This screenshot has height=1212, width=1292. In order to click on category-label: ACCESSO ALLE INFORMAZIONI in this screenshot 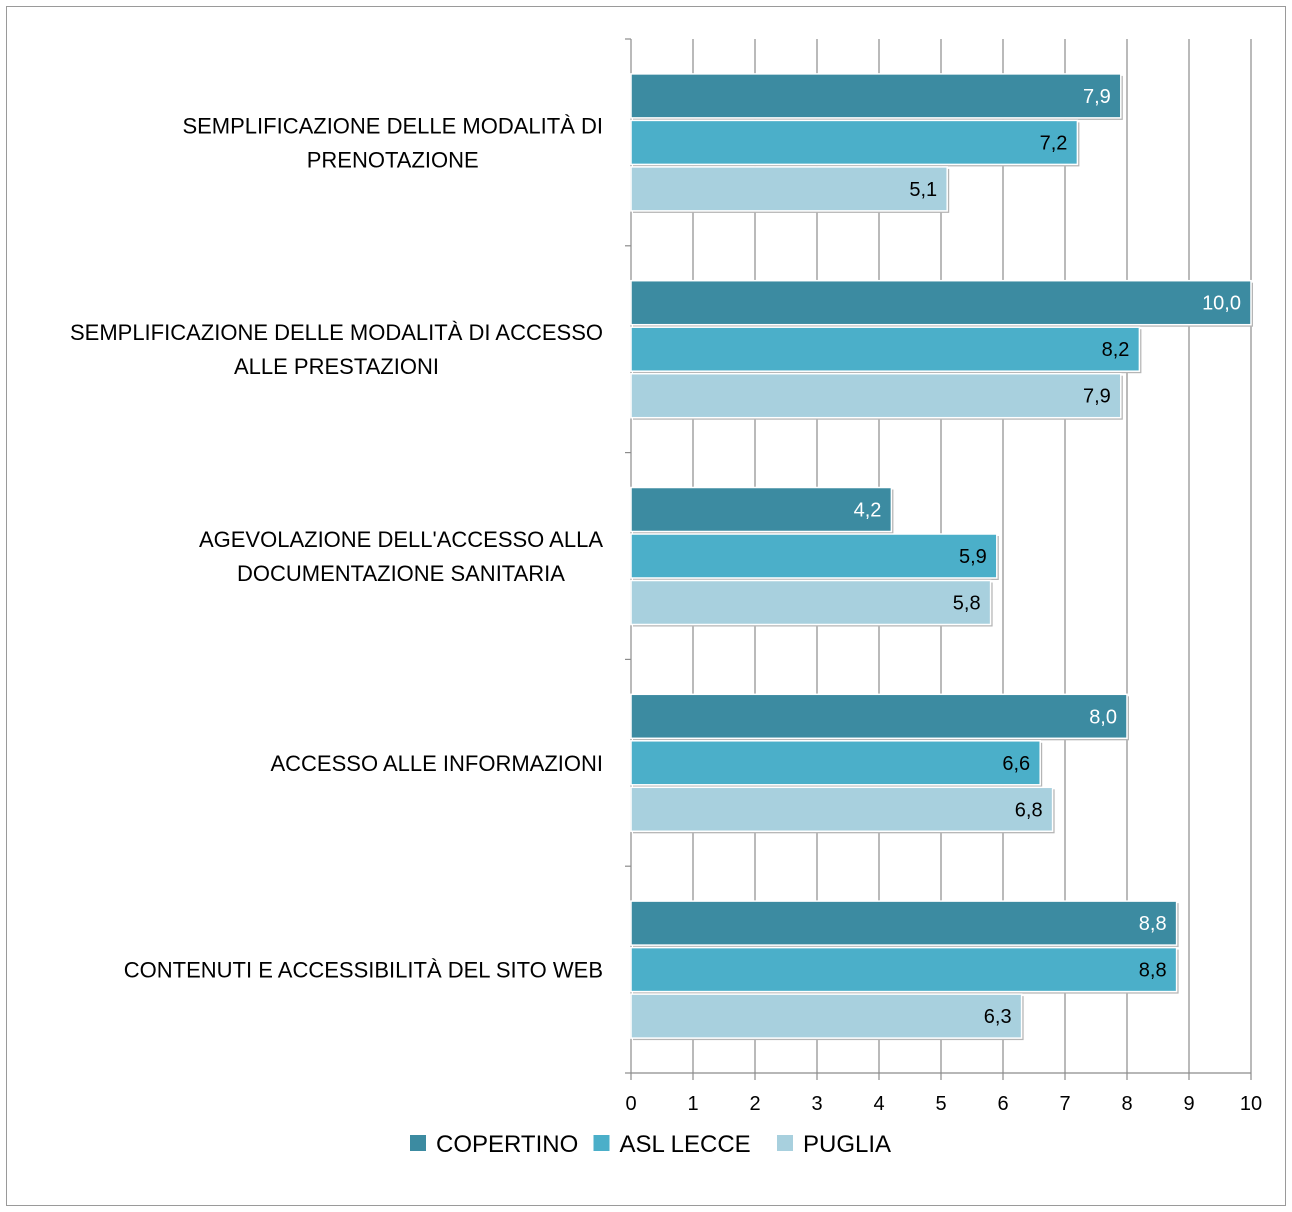, I will do `click(436, 763)`.